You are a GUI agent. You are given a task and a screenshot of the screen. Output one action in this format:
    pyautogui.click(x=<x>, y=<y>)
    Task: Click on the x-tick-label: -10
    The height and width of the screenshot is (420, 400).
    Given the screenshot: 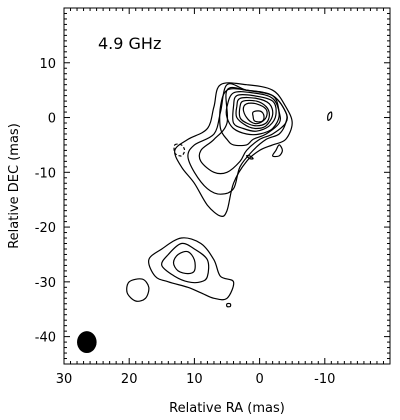 What is the action you would take?
    pyautogui.click(x=324, y=379)
    